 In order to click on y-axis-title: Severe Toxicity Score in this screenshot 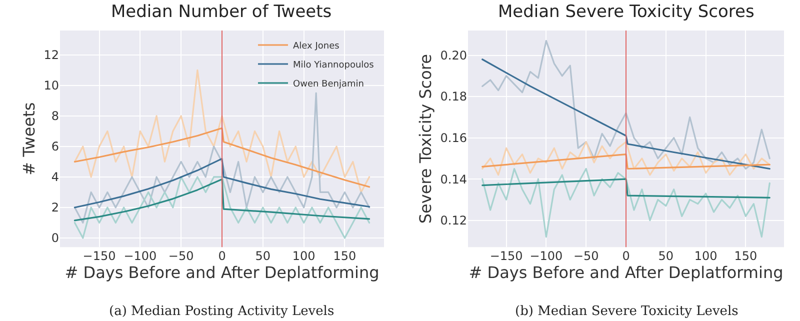, I will do `click(426, 139)`.